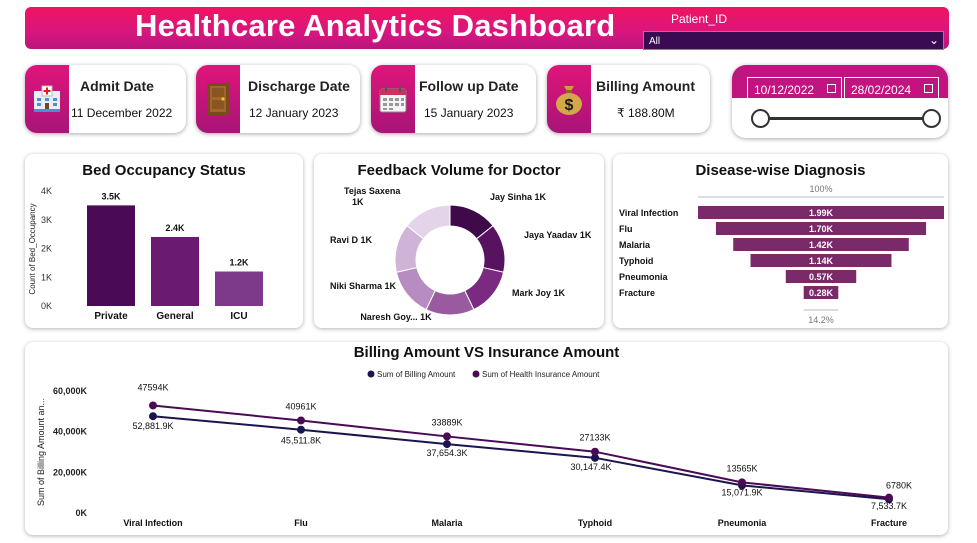  I want to click on bar-value-label: 3.5K, so click(111, 196).